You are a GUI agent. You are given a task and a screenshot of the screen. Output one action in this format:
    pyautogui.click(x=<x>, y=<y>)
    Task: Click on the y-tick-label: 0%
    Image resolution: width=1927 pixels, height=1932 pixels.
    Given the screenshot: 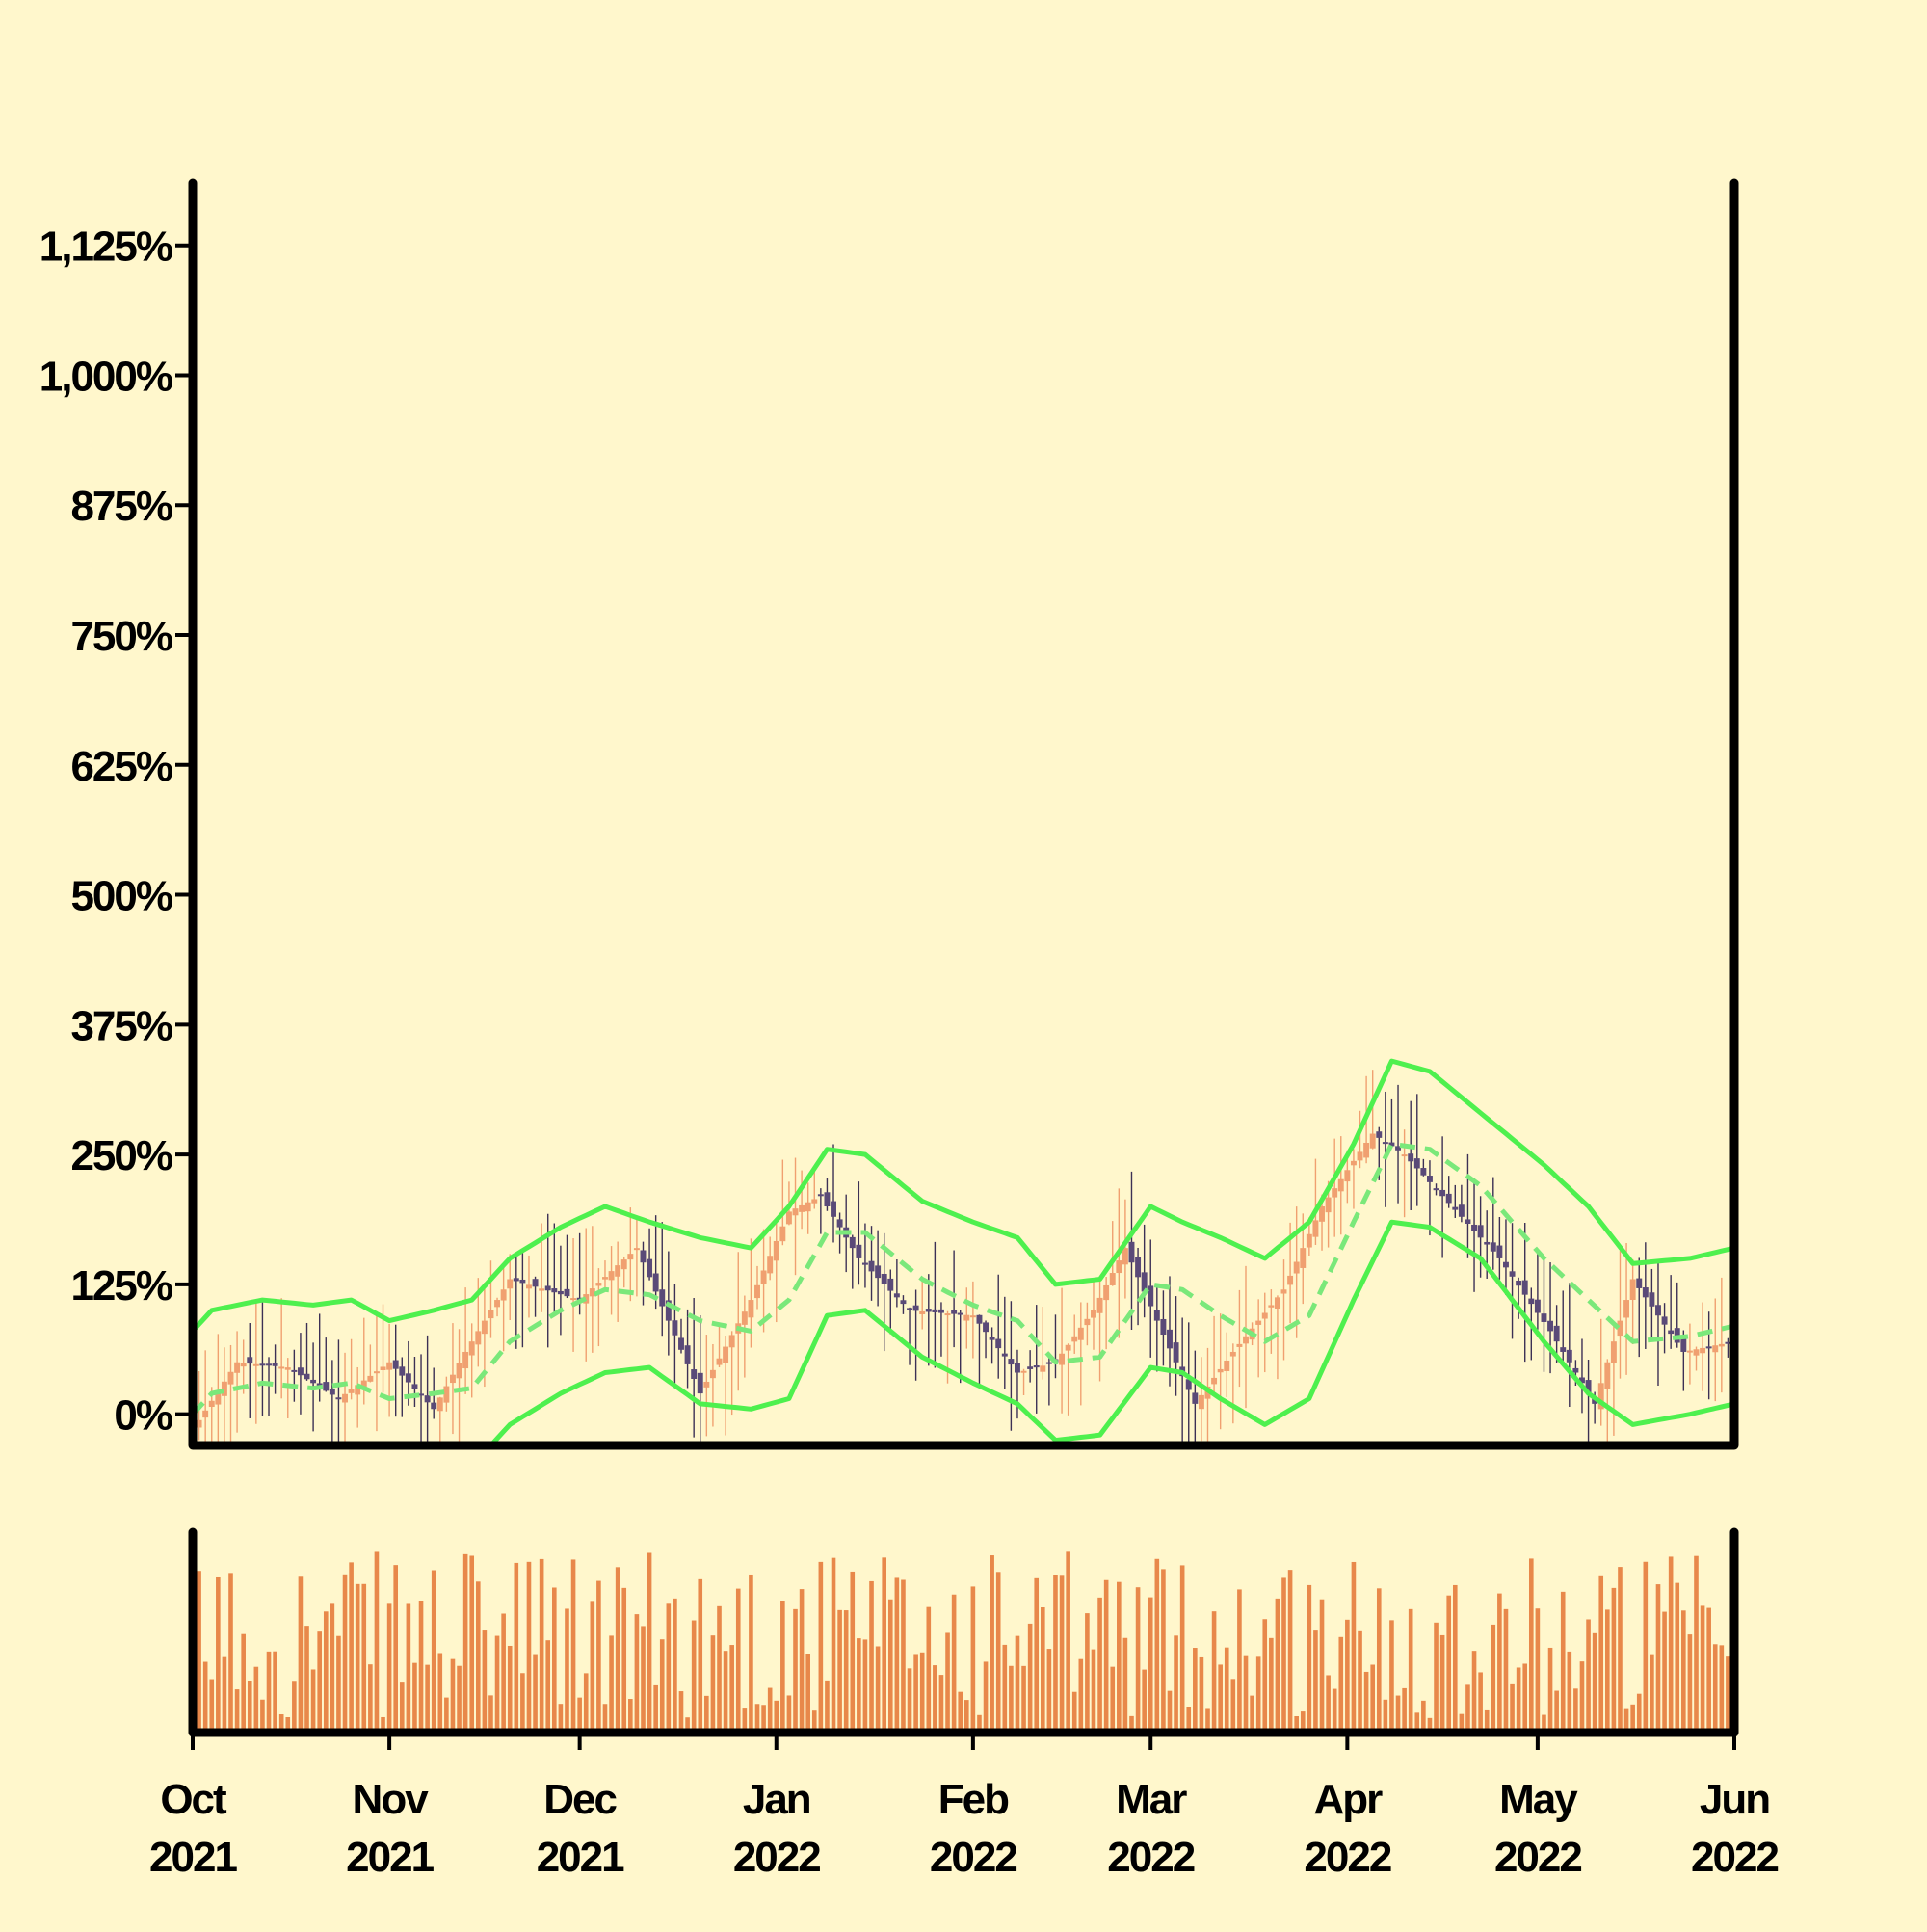 What is the action you would take?
    pyautogui.click(x=143, y=1416)
    